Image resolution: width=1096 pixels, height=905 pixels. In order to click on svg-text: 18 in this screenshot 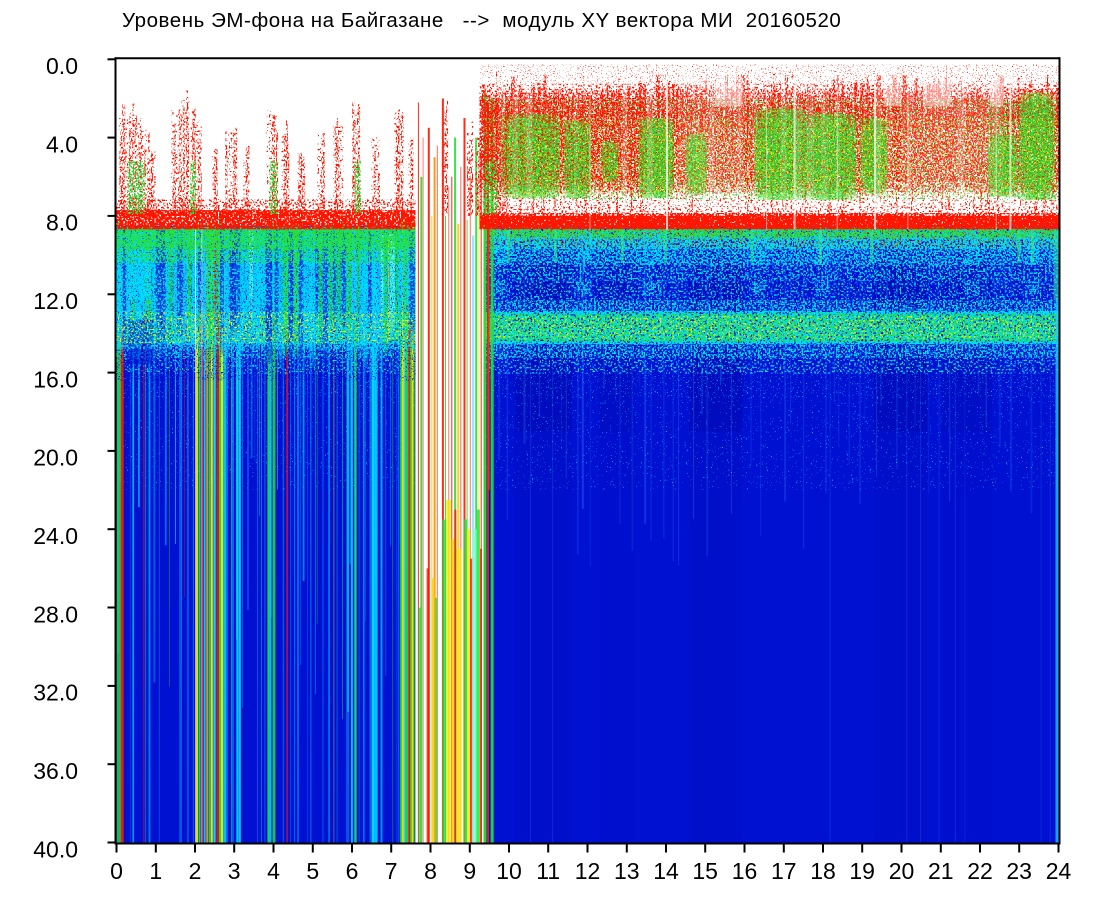, I will do `click(823, 871)`.